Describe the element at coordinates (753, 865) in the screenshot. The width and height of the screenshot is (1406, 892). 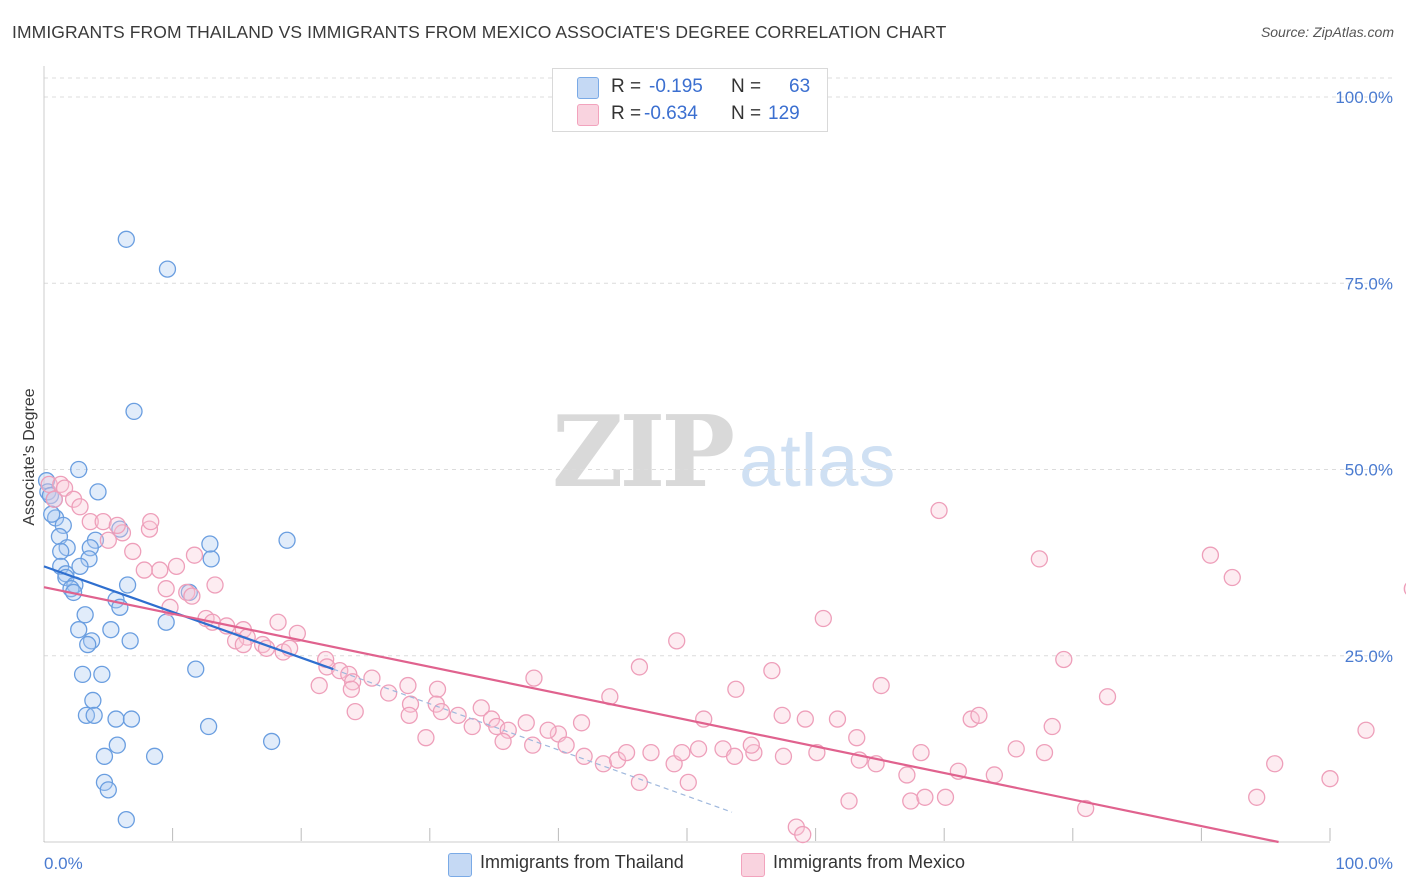
I see `mexico-legend-icon` at that location.